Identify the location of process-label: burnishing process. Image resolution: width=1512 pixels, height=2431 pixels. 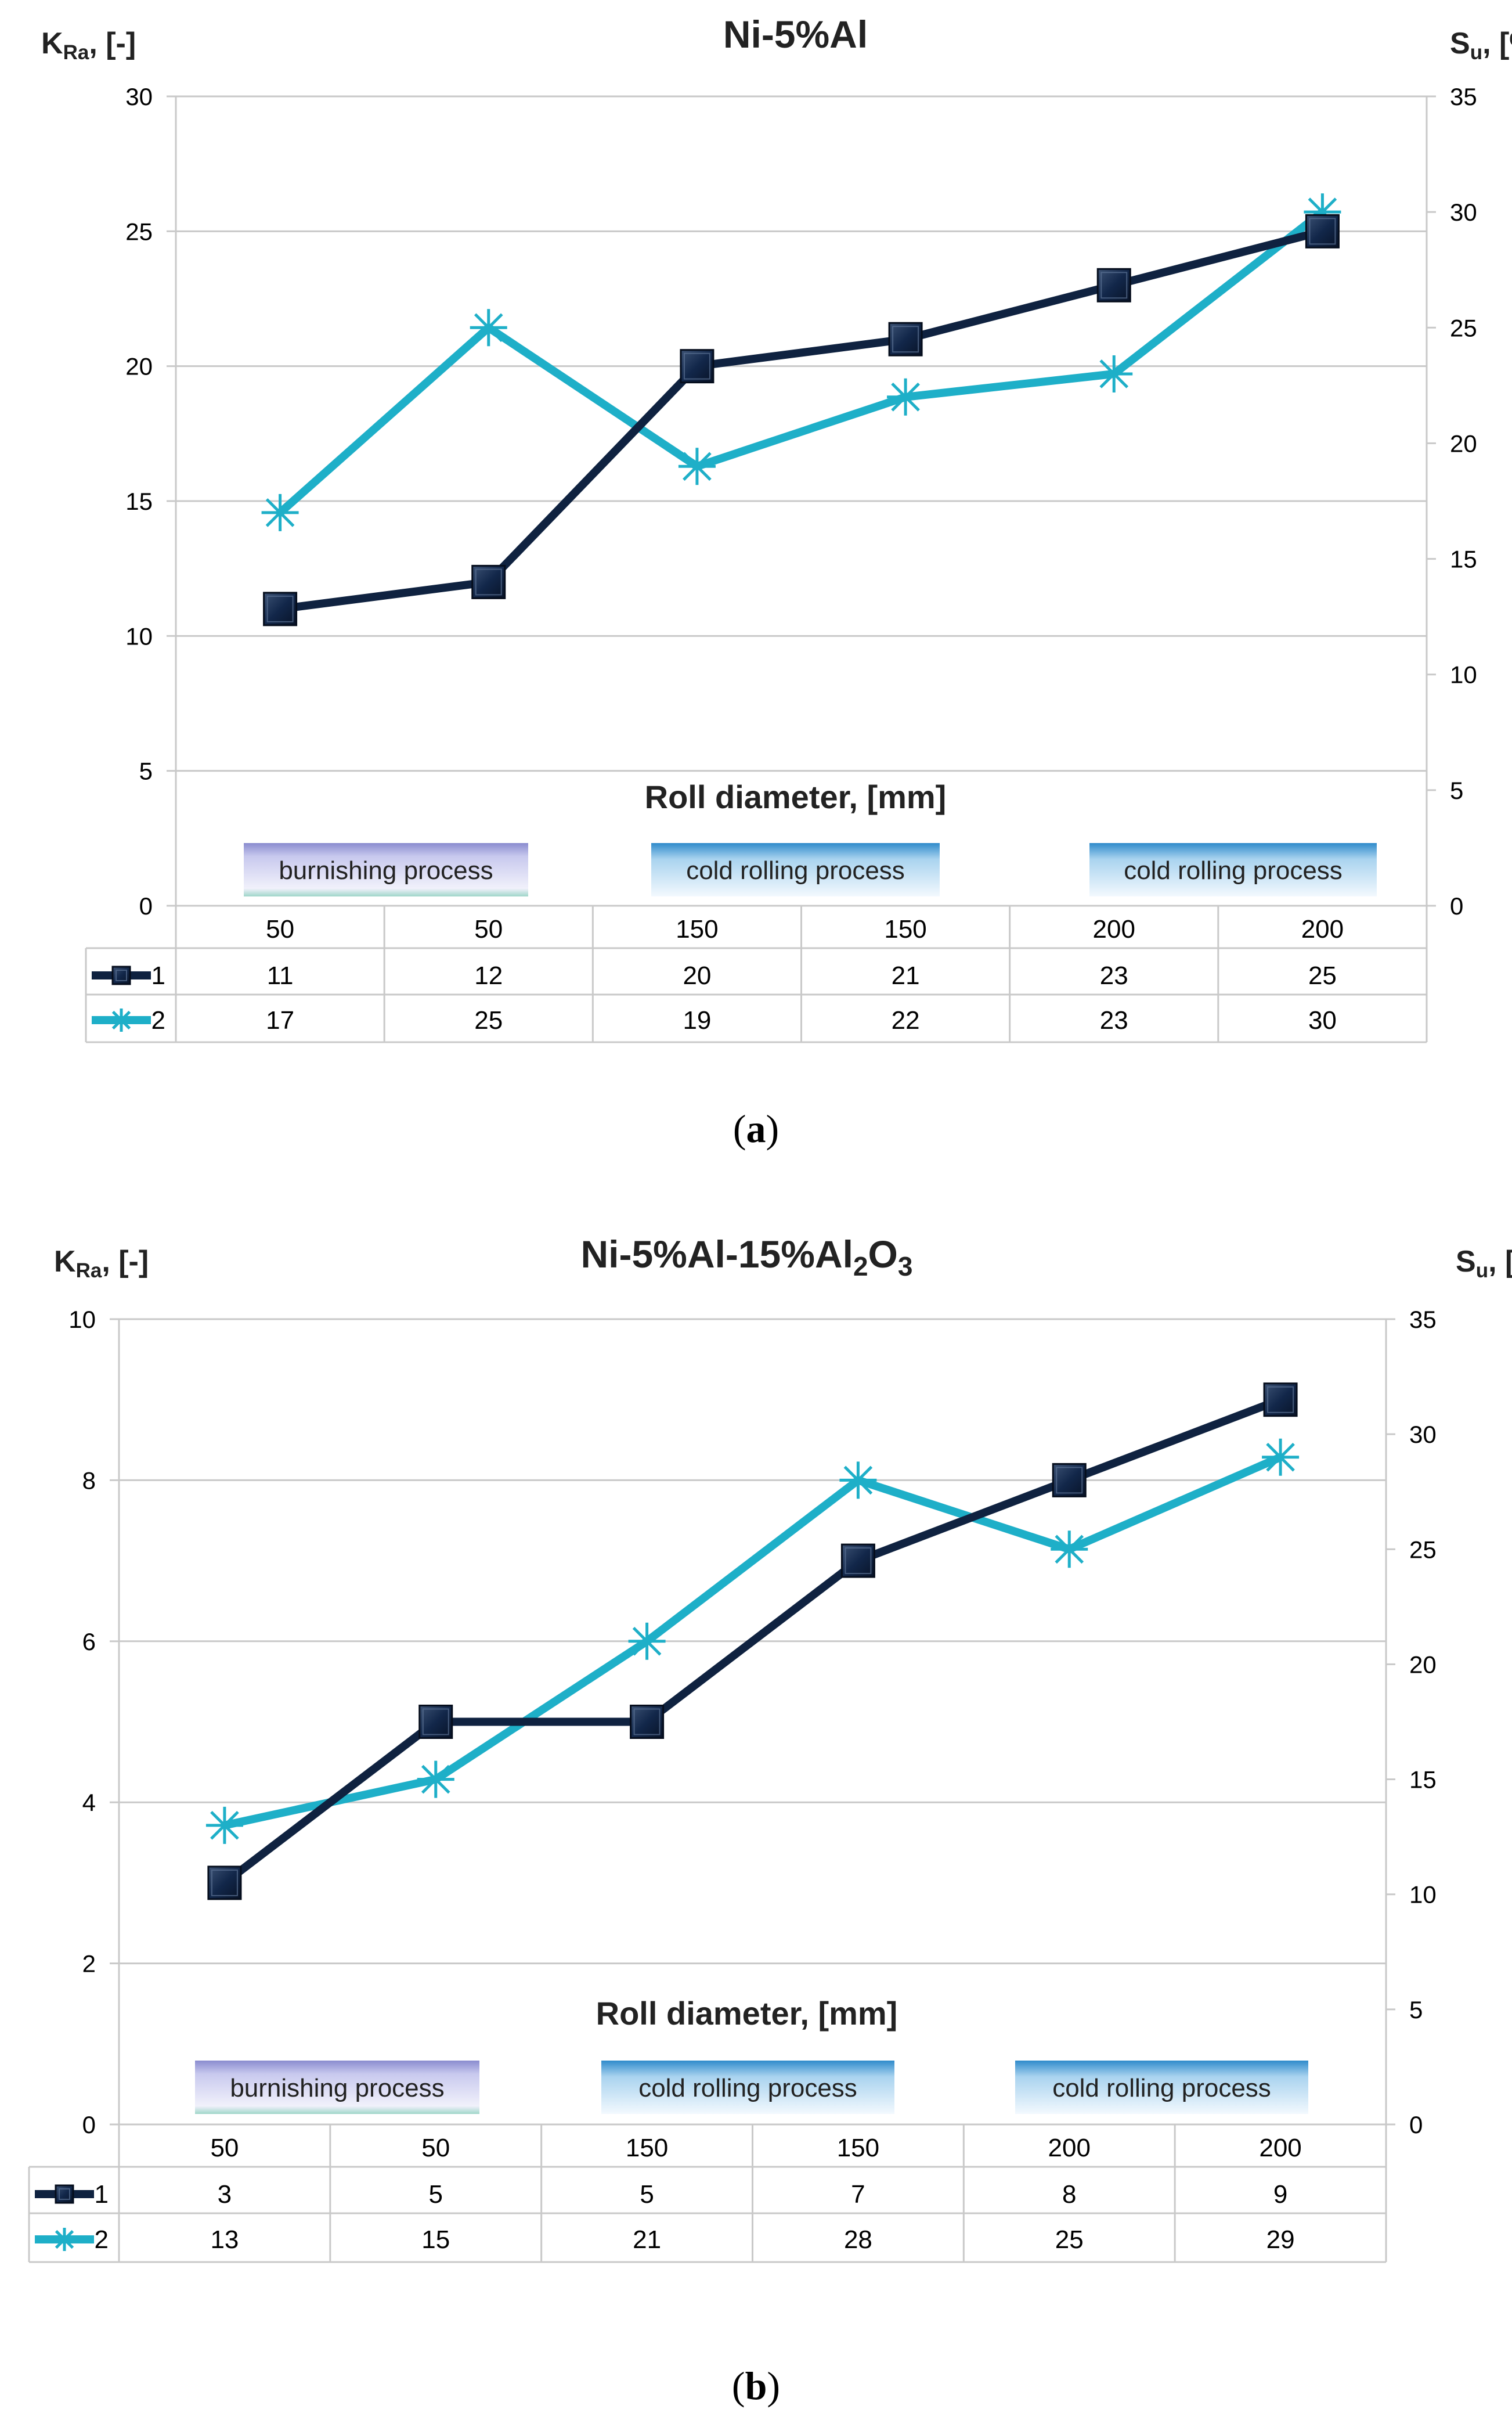
(337, 2088).